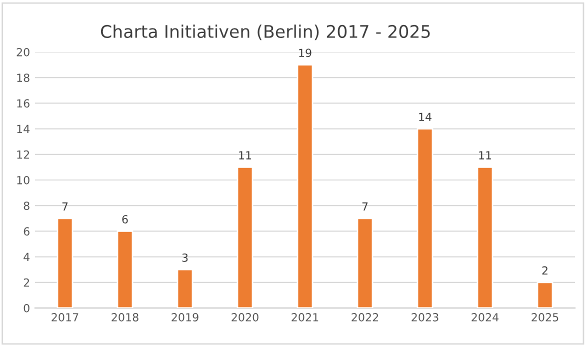 Image resolution: width=587 pixels, height=346 pixels. What do you see at coordinates (65, 317) in the screenshot?
I see `x-tick-label: 2017` at bounding box center [65, 317].